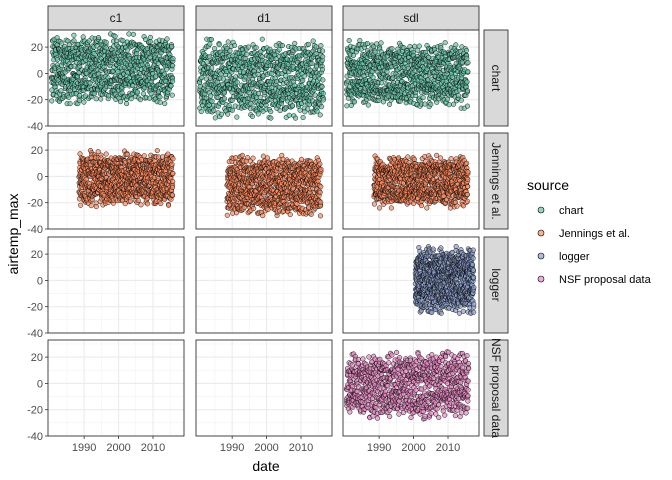 Image resolution: width=672 pixels, height=480 pixels. I want to click on points-d1-jennings-et-al-, so click(274, 185).